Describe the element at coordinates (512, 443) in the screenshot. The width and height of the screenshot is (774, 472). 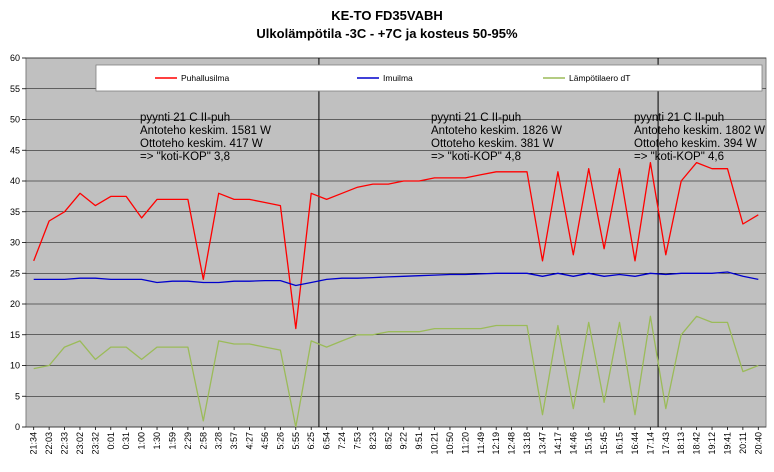
I see `x-tick-label: 12:48` at that location.